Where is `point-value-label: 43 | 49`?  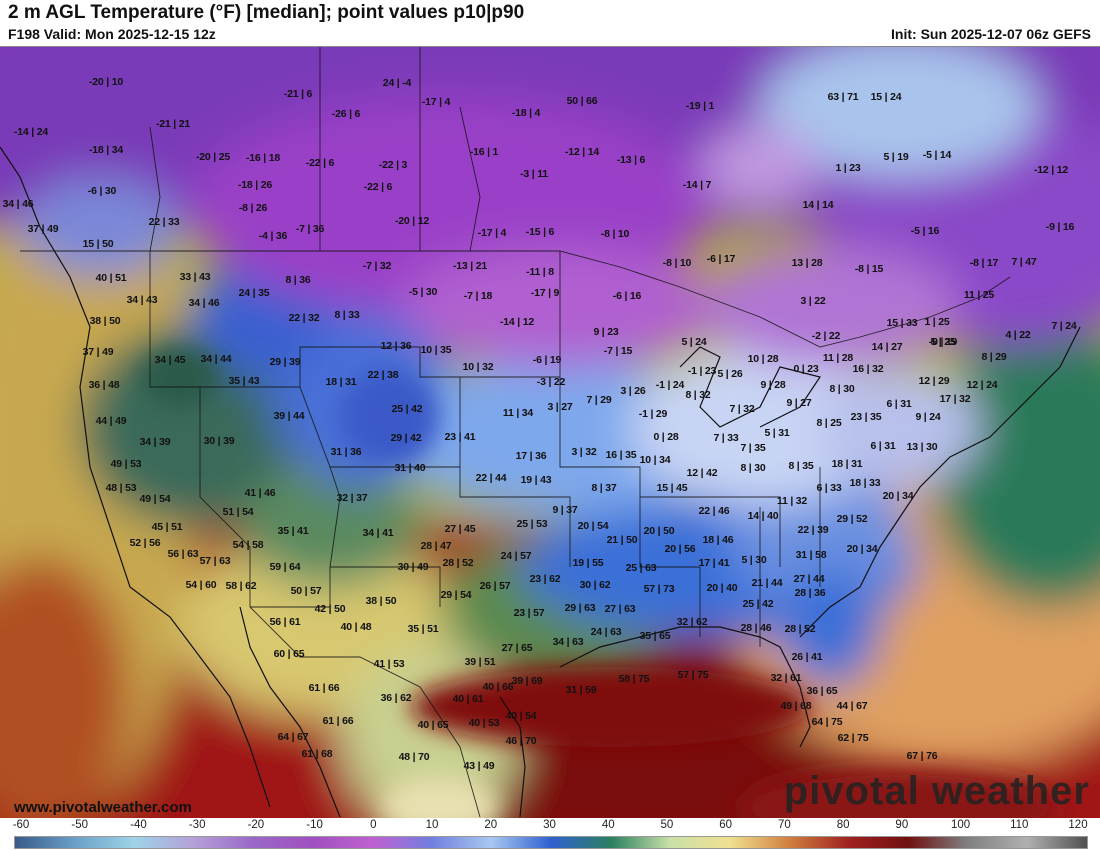 point-value-label: 43 | 49 is located at coordinates (479, 766).